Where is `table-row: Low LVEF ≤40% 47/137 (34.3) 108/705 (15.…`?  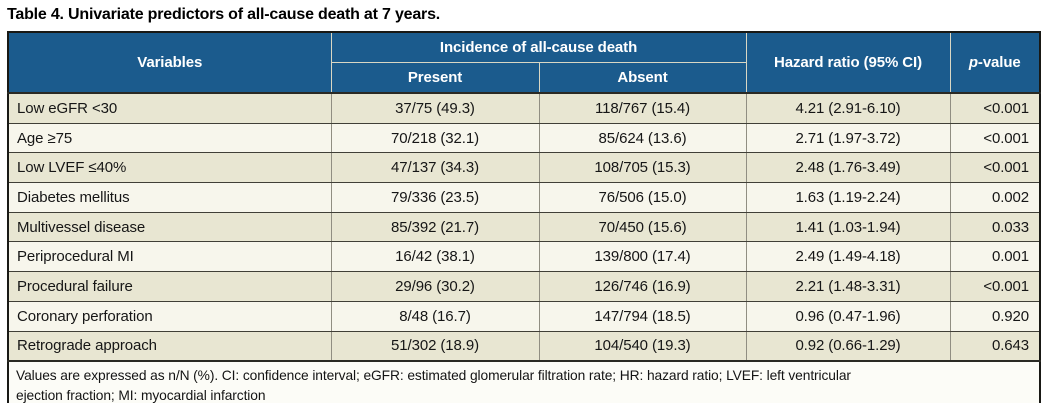 table-row: Low LVEF ≤40% 47/137 (34.3) 108/705 (15.… is located at coordinates (524, 168).